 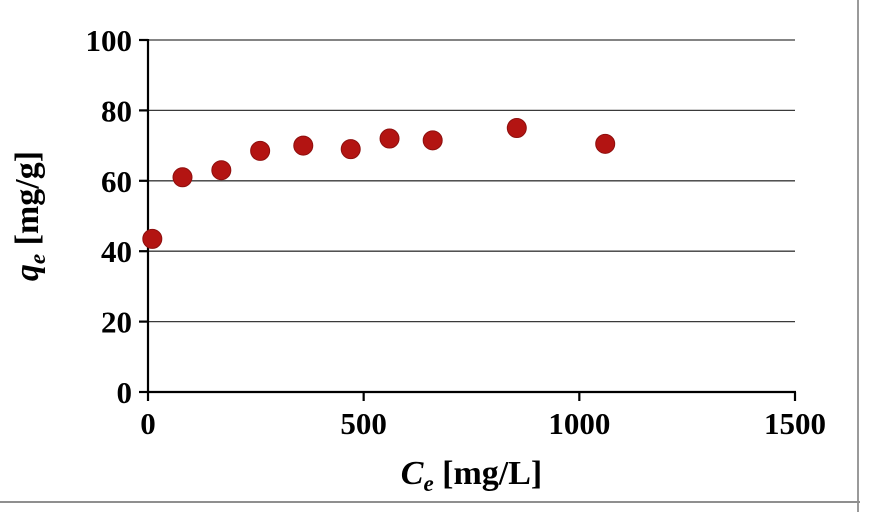 What do you see at coordinates (125, 392) in the screenshot?
I see `y-tick-label-0: 0` at bounding box center [125, 392].